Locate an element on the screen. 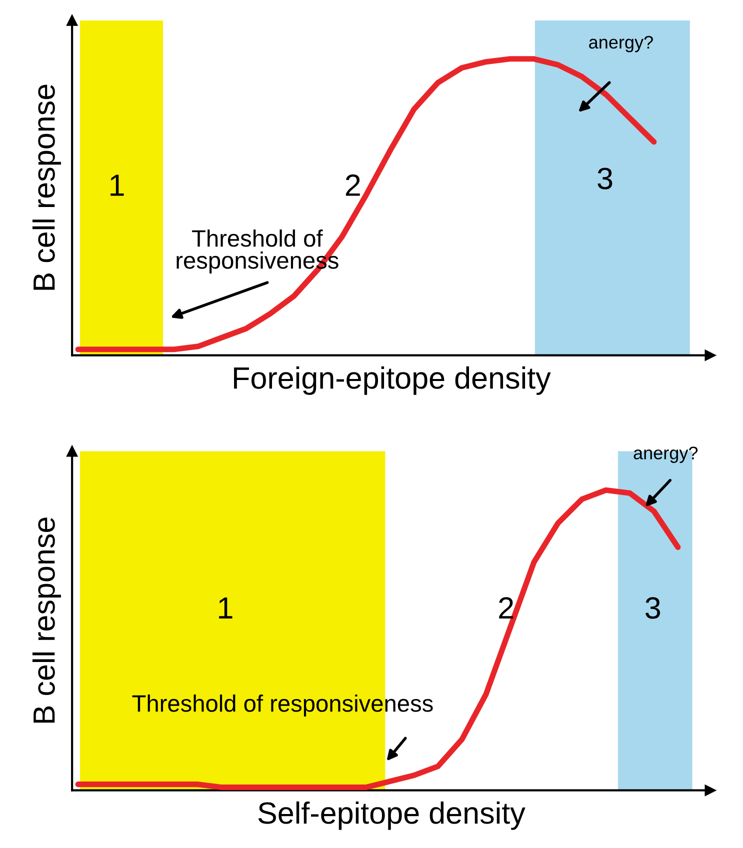 Image resolution: width=743 pixels, height=848 pixels. x-axis-title: Self-epitope density is located at coordinates (392, 815).